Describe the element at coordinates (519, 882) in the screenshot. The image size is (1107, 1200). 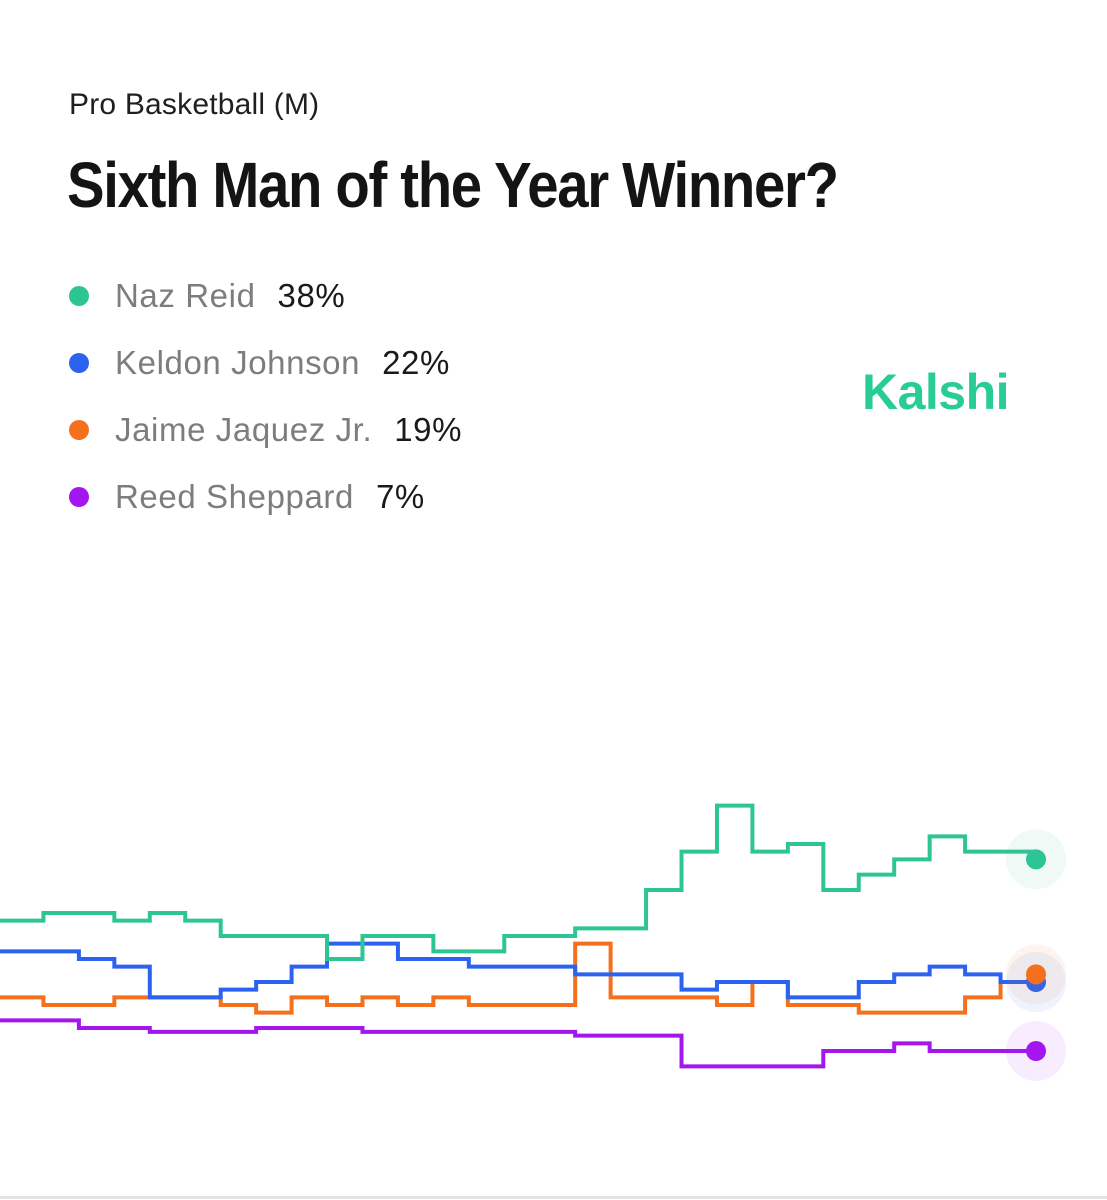
I see `series-line-naz-reid` at that location.